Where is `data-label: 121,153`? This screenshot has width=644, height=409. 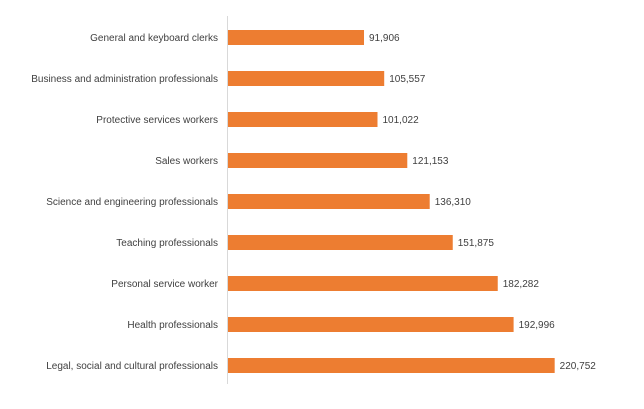
data-label: 121,153 is located at coordinates (430, 161).